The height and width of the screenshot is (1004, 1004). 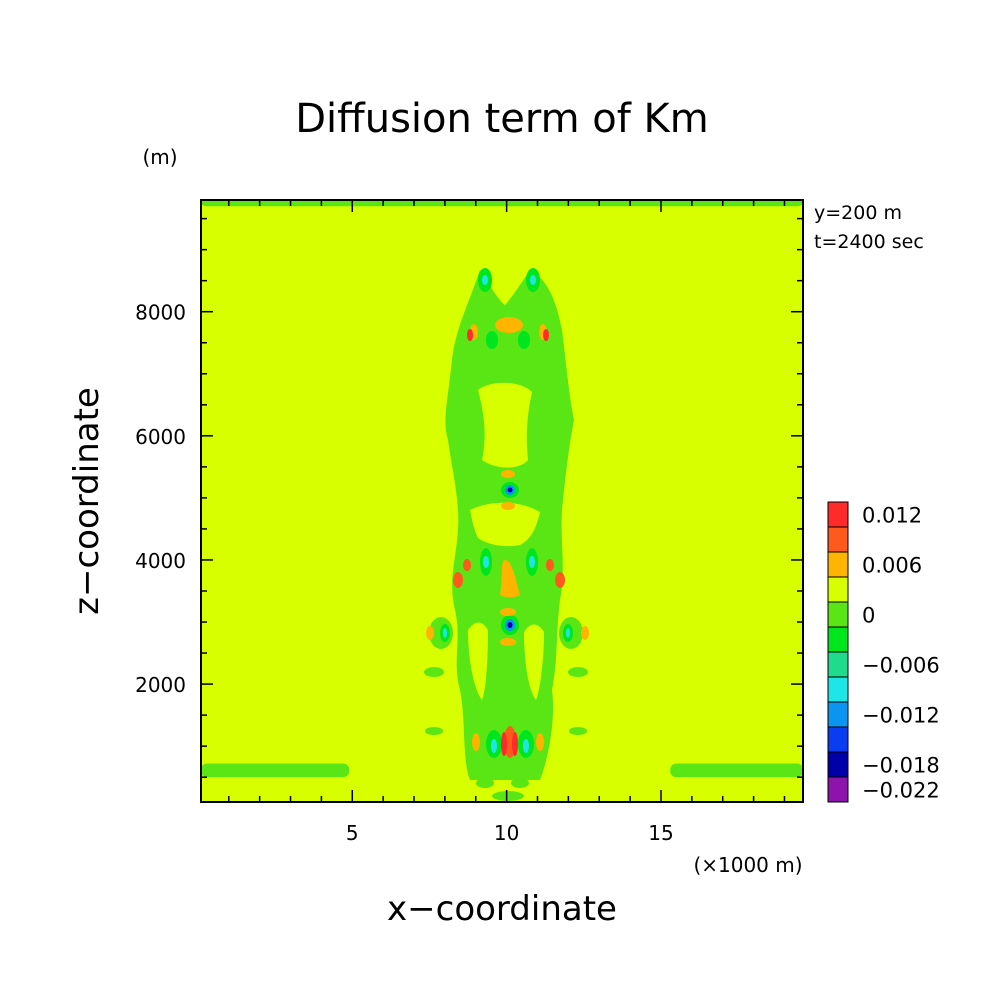 What do you see at coordinates (868, 616) in the screenshot?
I see `colorbar-label: 0` at bounding box center [868, 616].